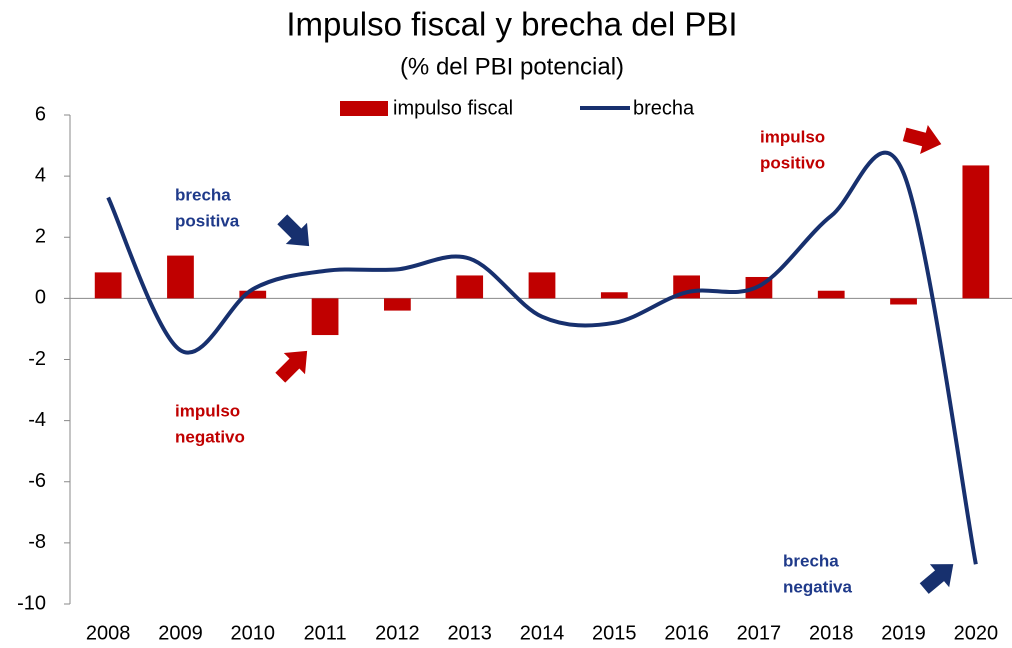 Image resolution: width=1012 pixels, height=648 pixels. Describe the element at coordinates (818, 586) in the screenshot. I see `annotation: negativa` at that location.